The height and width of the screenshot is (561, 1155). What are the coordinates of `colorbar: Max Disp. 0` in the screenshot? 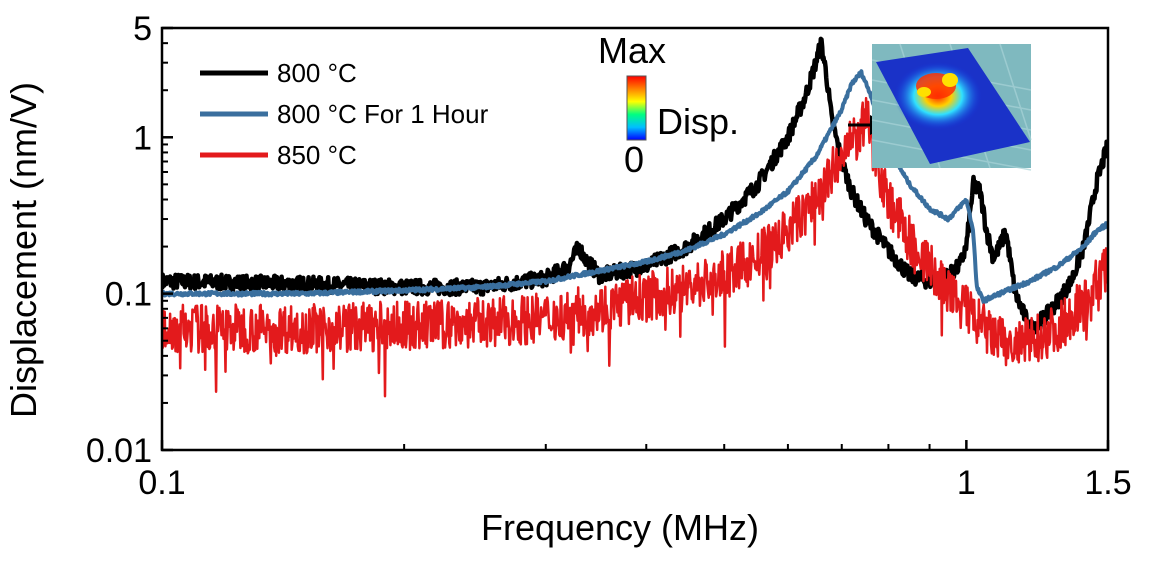 It's located at (668, 105).